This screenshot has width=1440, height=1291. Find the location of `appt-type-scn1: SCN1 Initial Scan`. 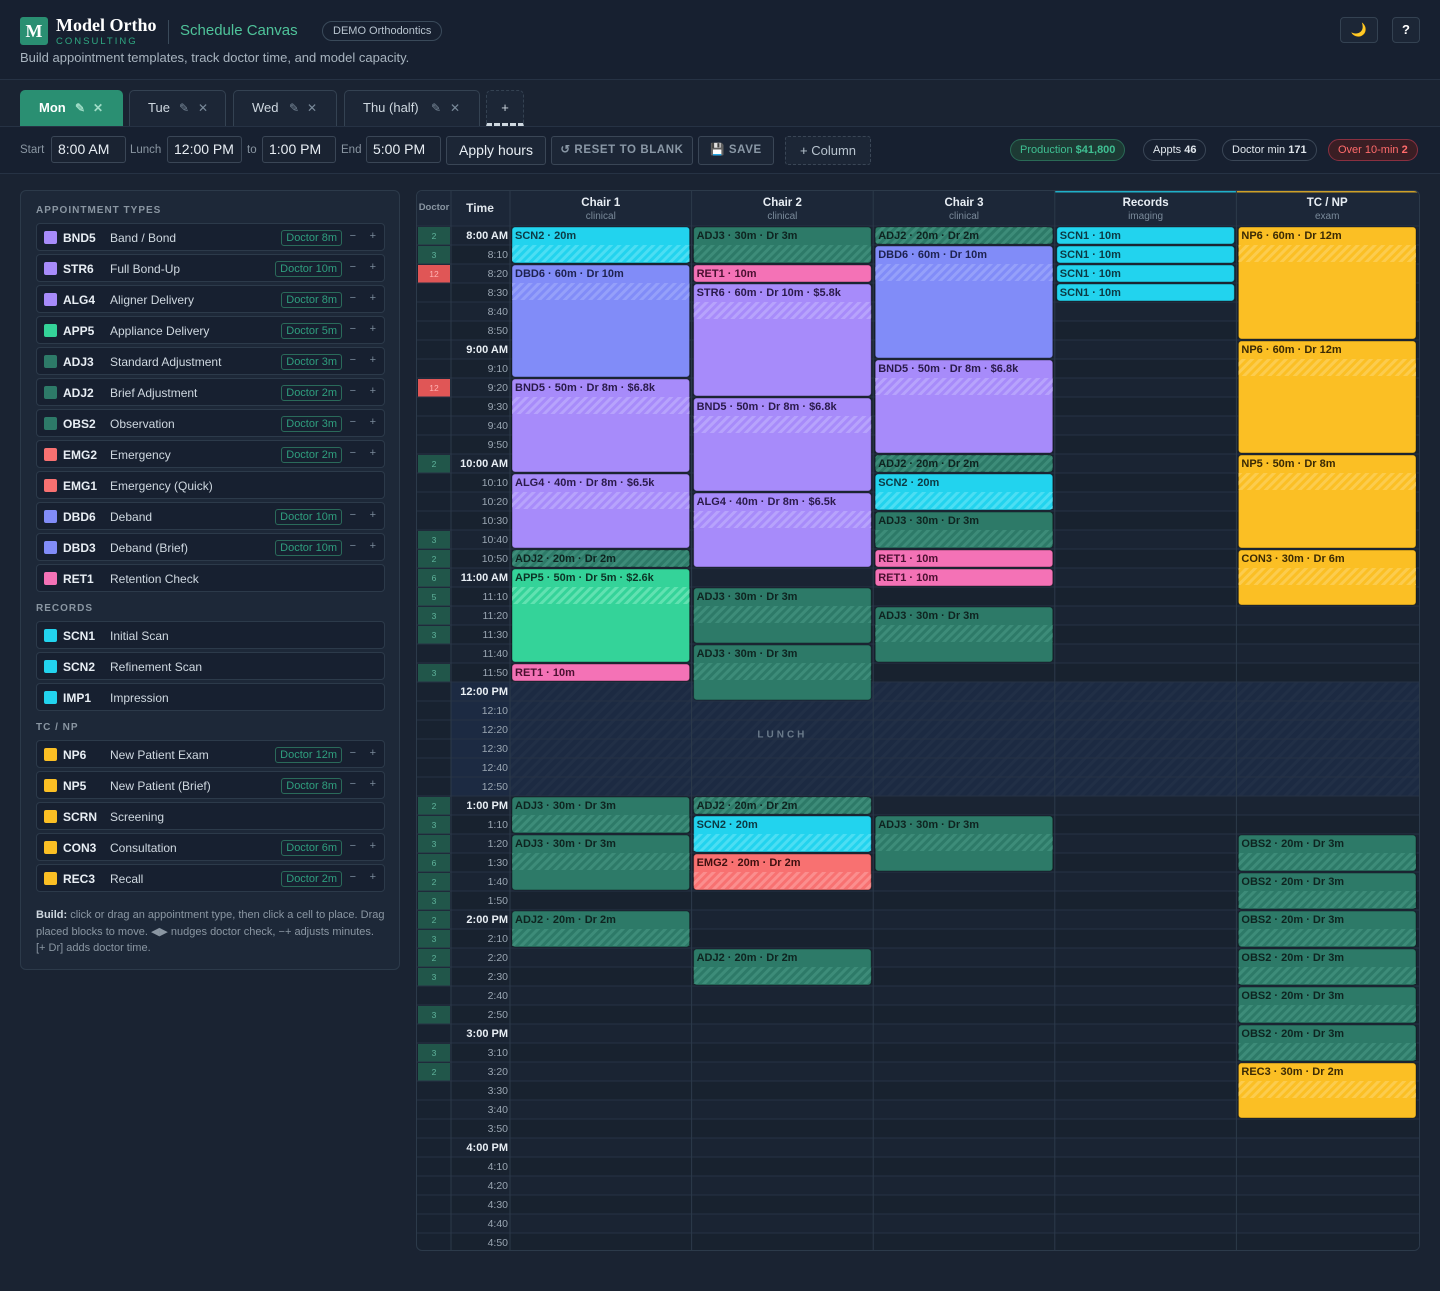

appt-type-scn1: SCN1 Initial Scan is located at coordinates (210, 635).